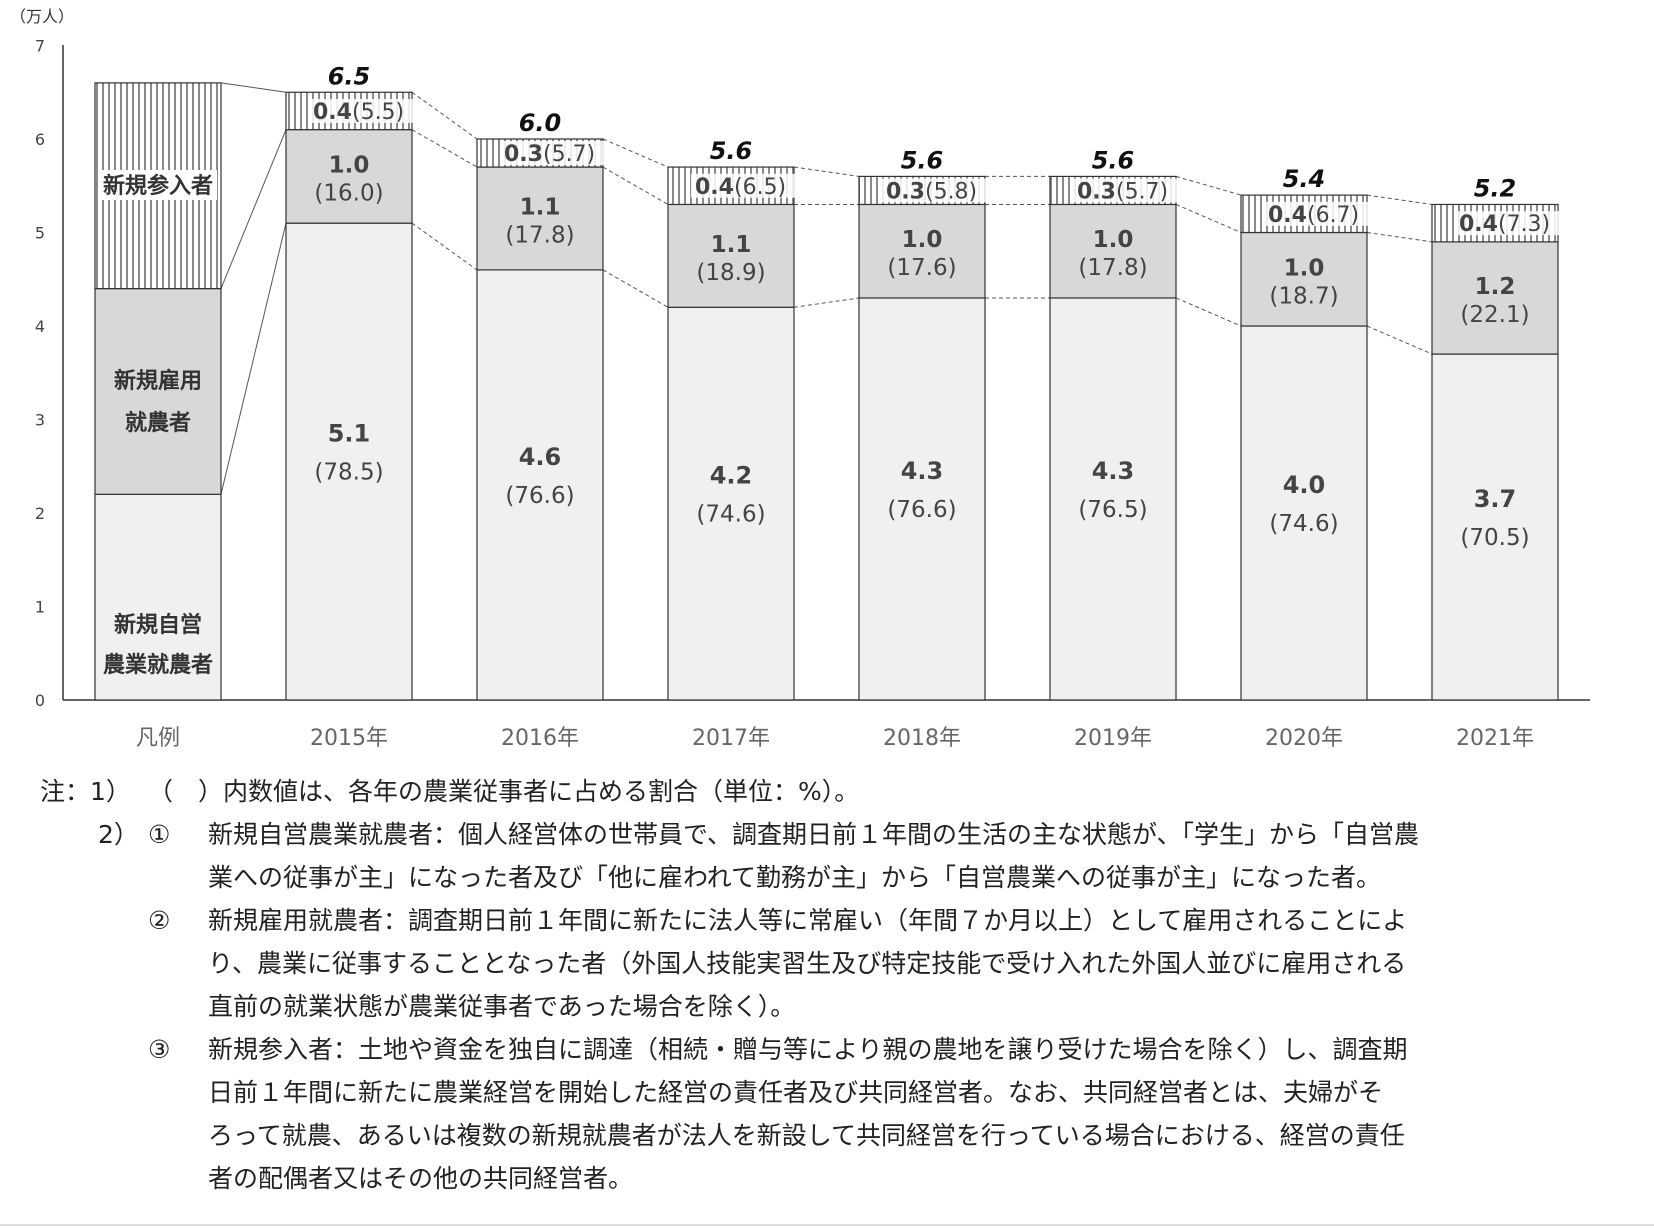 The height and width of the screenshot is (1228, 1654). Describe the element at coordinates (85, 791) in the screenshot. I see `footnote-prefix: 注：1）` at that location.